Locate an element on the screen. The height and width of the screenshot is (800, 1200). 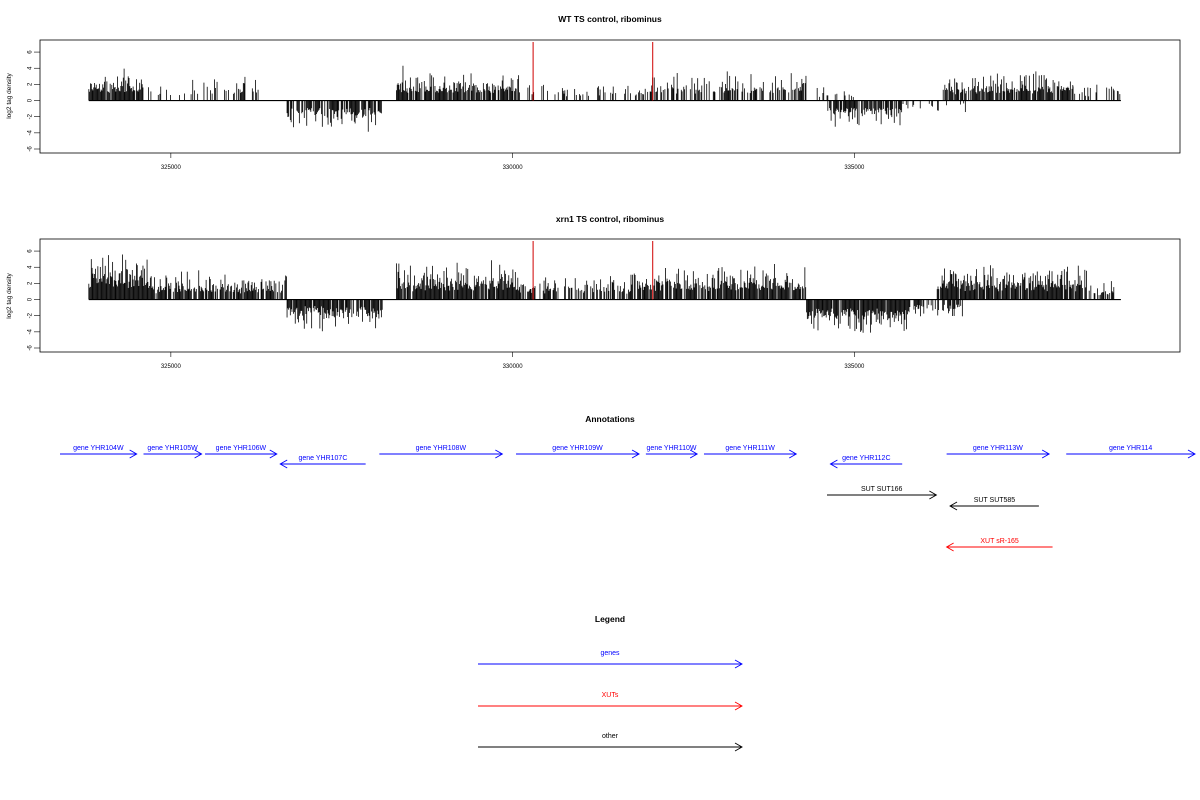
annotation-label: SUT SUT585 is located at coordinates (995, 500).